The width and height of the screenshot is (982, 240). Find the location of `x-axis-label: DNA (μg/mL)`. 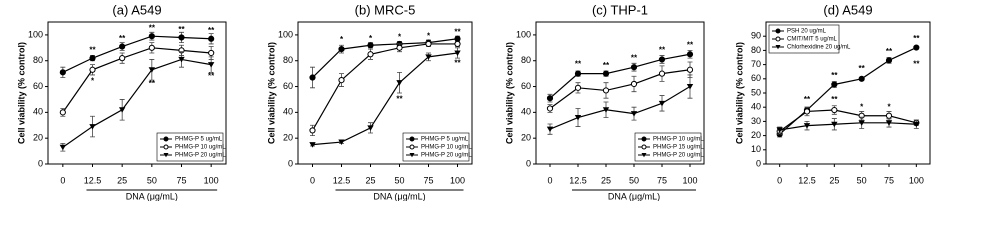

x-axis-label: DNA (μg/mL) is located at coordinates (152, 196).